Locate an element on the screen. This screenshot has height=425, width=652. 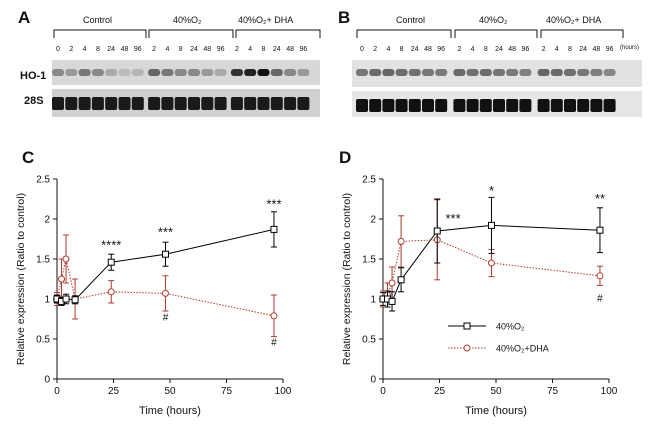
legend-marker is located at coordinates (467, 326).